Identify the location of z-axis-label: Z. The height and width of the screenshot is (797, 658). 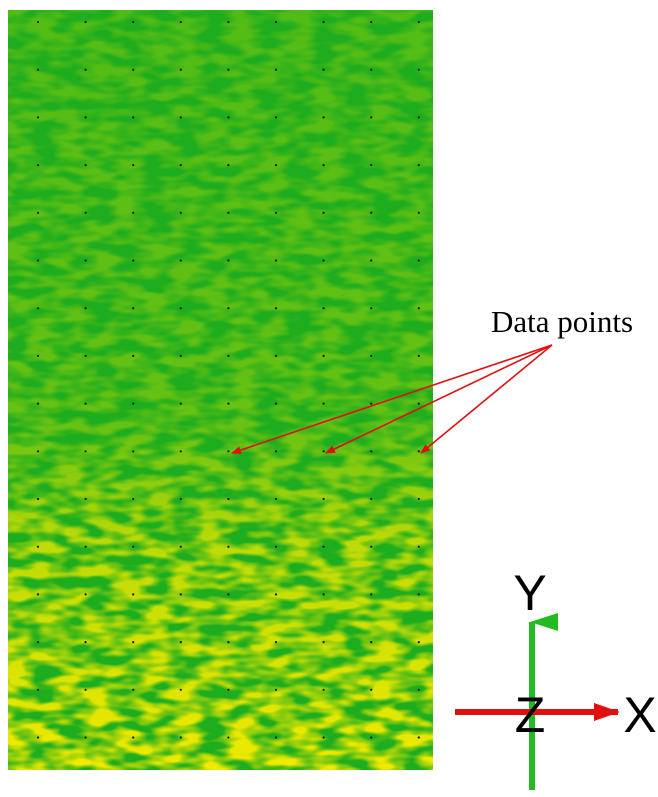
(530, 715).